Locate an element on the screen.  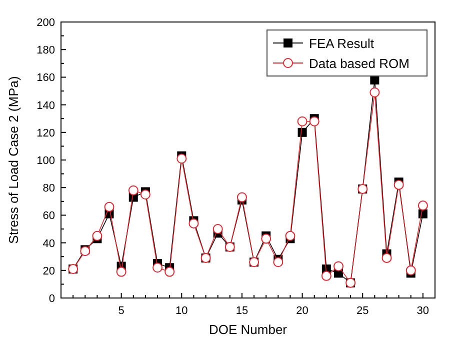
x-tick-label: 25 is located at coordinates (362, 311).